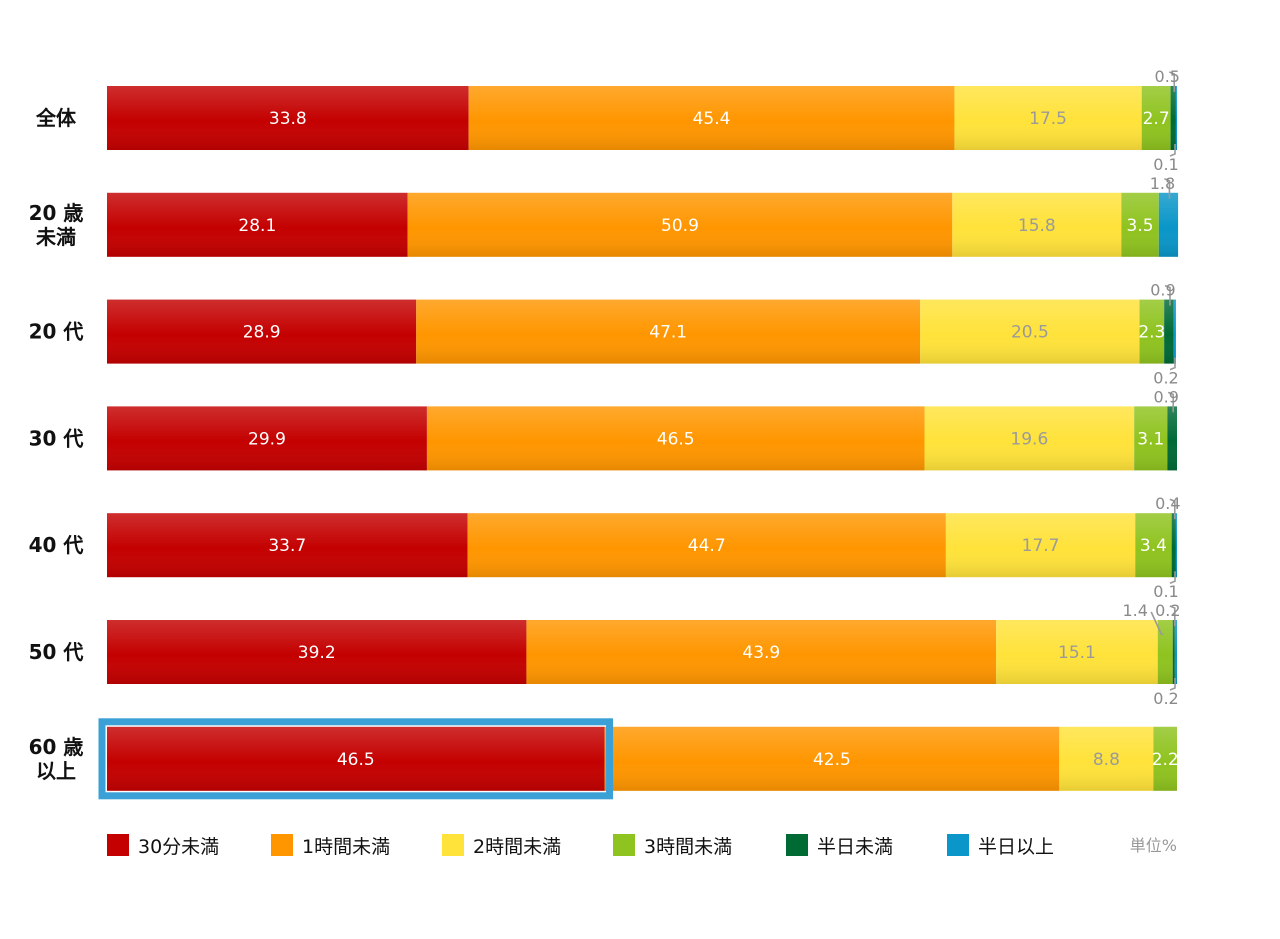  What do you see at coordinates (1174, 331) in the screenshot?
I see `bar-segment-20代-半日以上` at bounding box center [1174, 331].